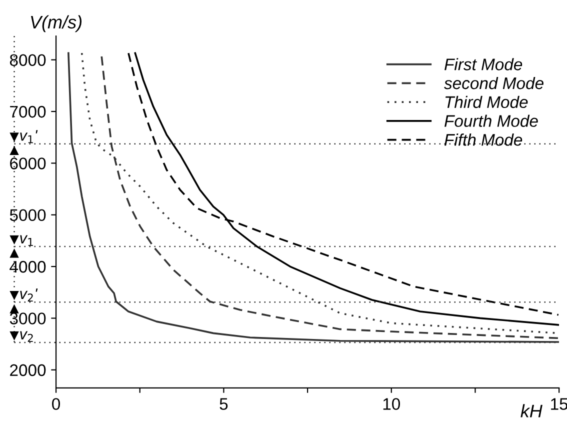 This screenshot has width=567, height=424. Describe the element at coordinates (487, 102) in the screenshot. I see `legend-label: Third Mode` at that location.